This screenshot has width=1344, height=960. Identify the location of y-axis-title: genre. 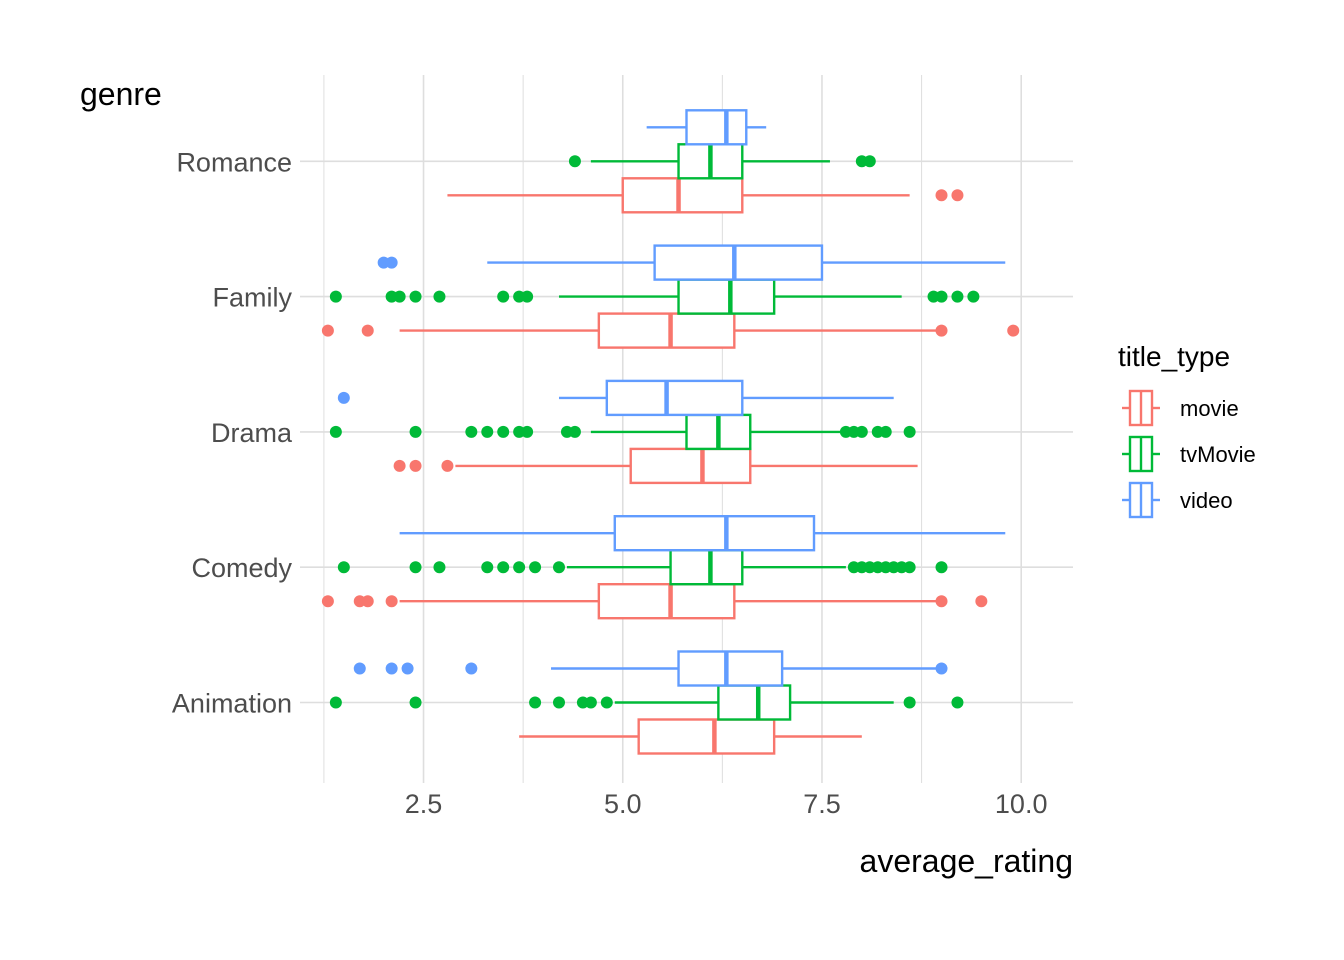
(121, 94).